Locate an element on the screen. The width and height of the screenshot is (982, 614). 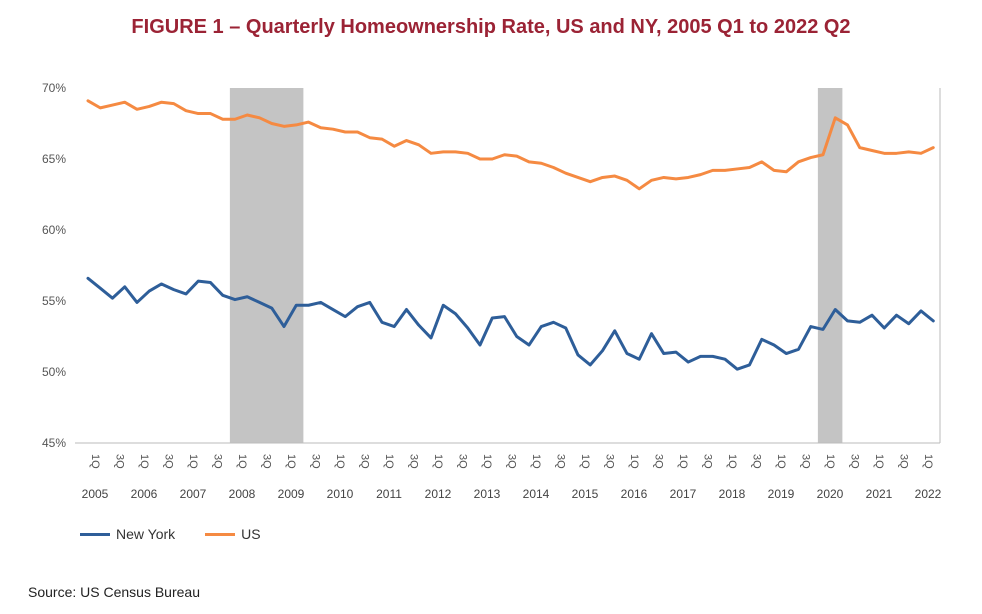
legend-item-us: US is located at coordinates (233, 534).